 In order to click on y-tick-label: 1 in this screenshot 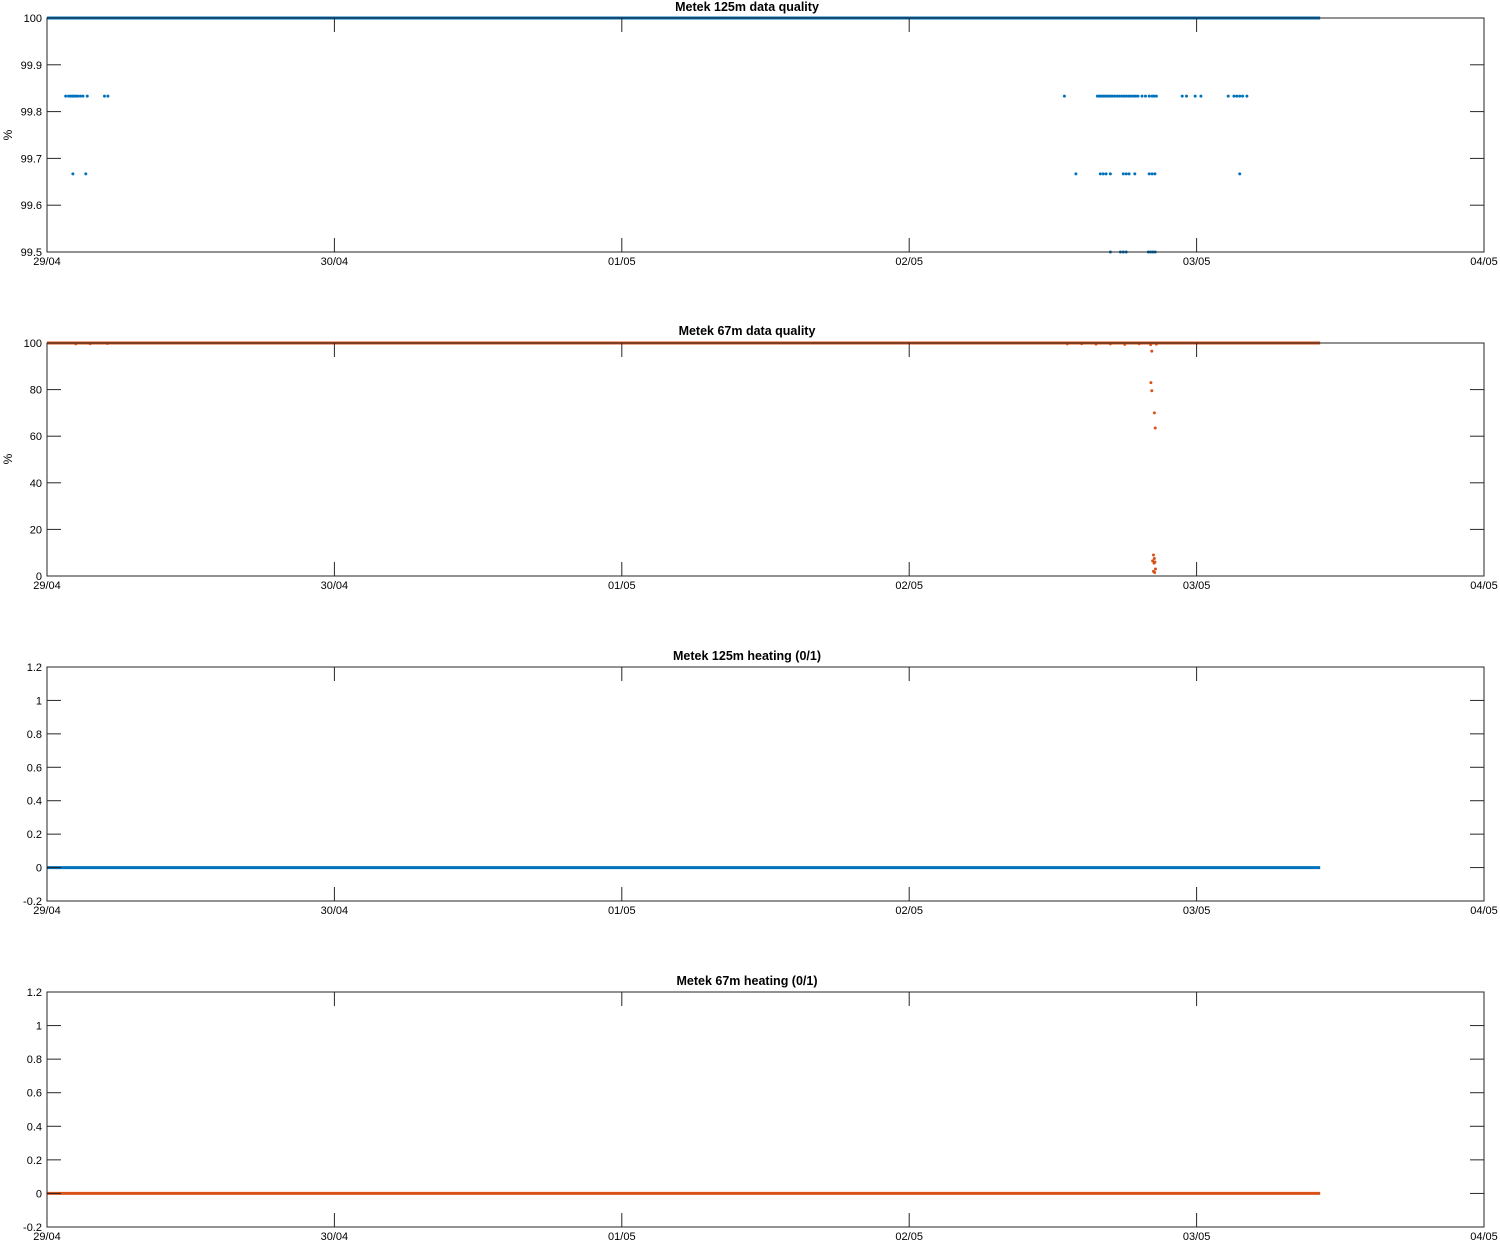, I will do `click(39, 701)`.